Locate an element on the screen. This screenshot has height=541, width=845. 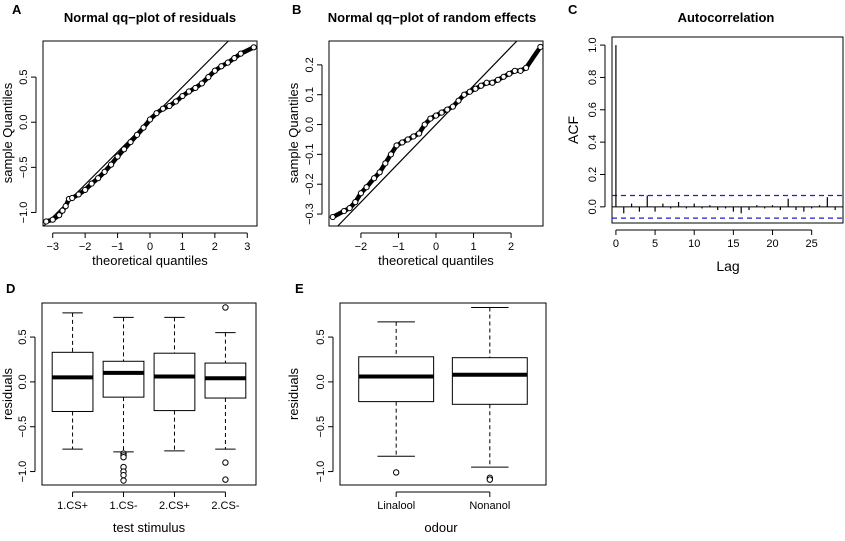
panel-letter-d: D is located at coordinates (10, 288).